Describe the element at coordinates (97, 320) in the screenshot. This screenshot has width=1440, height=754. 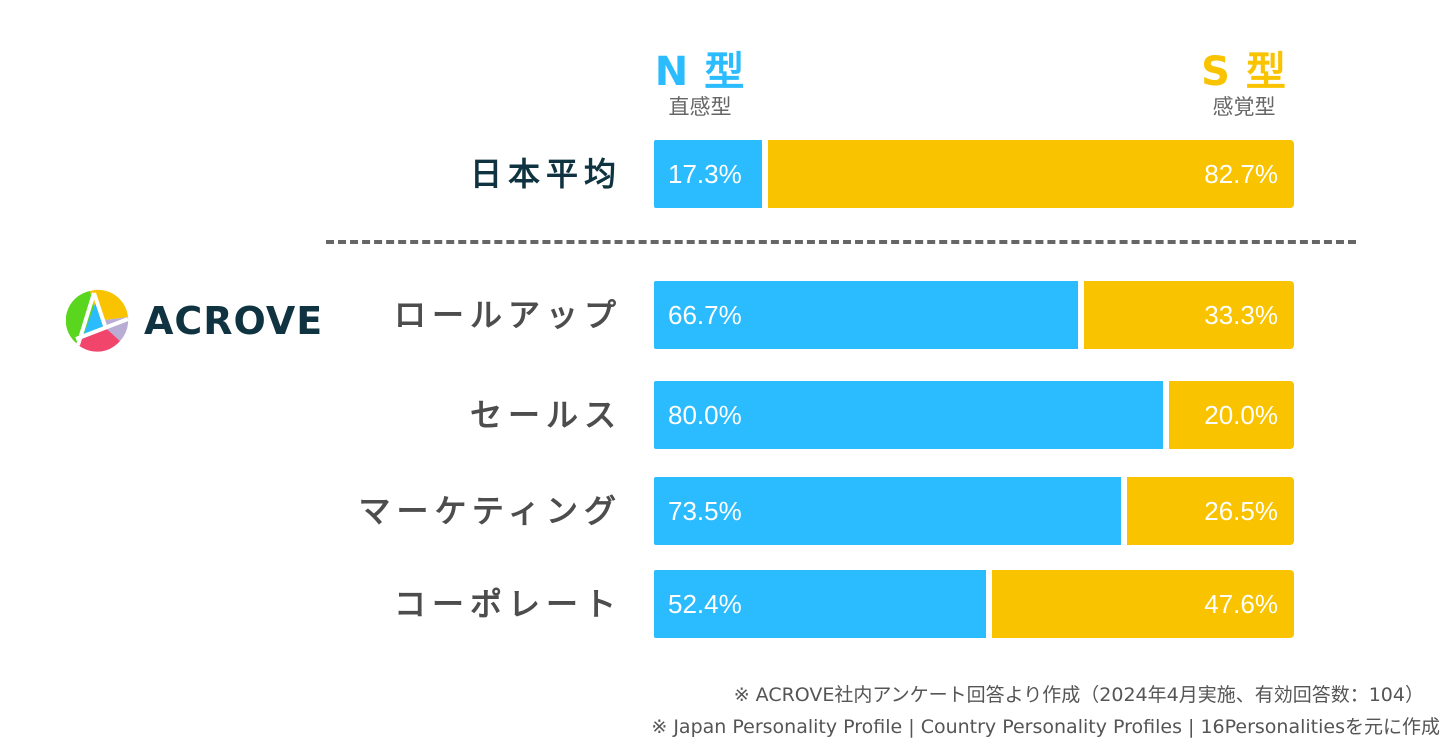
I see `acrove-logo-mark-icon` at that location.